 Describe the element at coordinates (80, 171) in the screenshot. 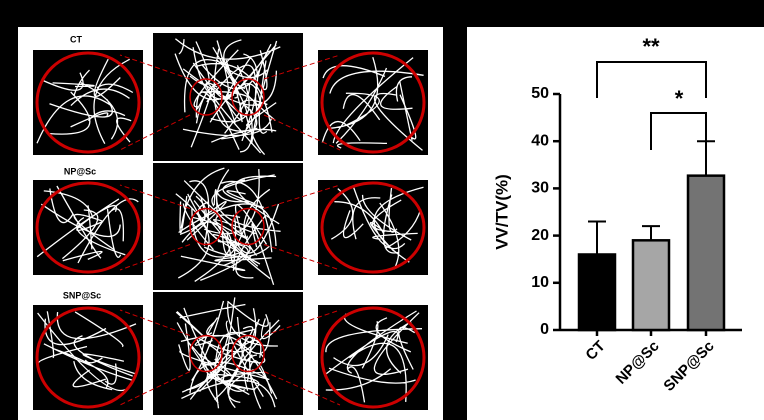

I see `row-label: NP@Sc` at that location.